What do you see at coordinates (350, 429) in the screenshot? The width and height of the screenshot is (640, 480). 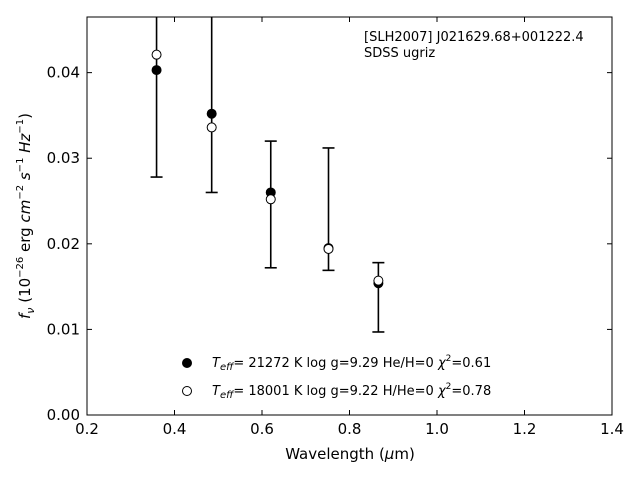 I see `x-tick-label: 0.8` at bounding box center [350, 429].